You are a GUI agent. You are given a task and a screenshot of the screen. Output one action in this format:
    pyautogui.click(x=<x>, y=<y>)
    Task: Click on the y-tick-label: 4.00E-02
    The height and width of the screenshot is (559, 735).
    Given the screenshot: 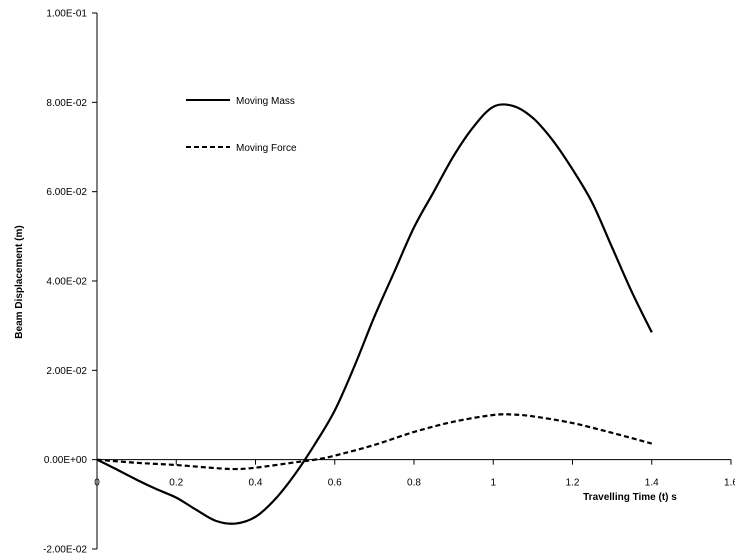 What is the action you would take?
    pyautogui.click(x=66, y=282)
    